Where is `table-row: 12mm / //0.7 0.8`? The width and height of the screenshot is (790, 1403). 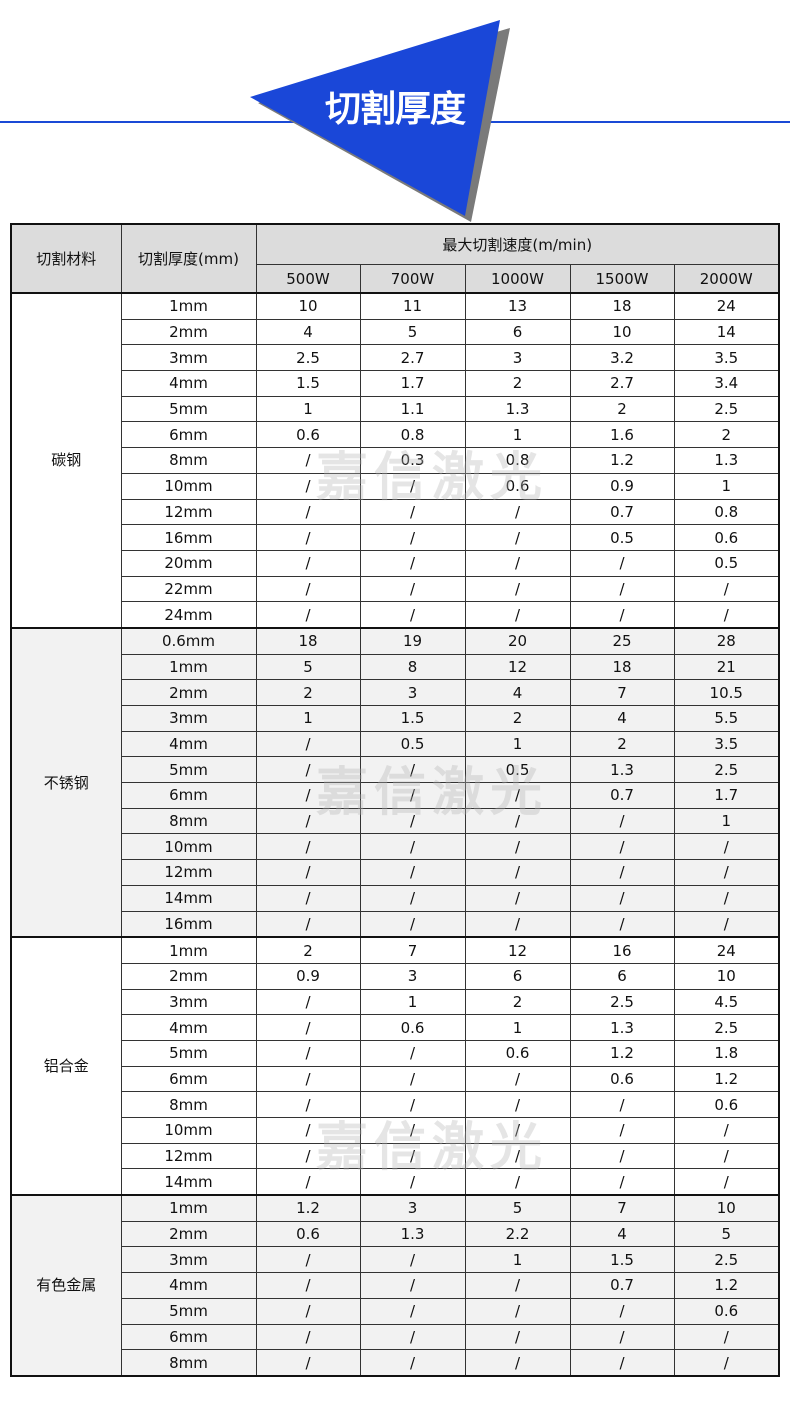 table-row: 12mm / //0.7 0.8 is located at coordinates (395, 512).